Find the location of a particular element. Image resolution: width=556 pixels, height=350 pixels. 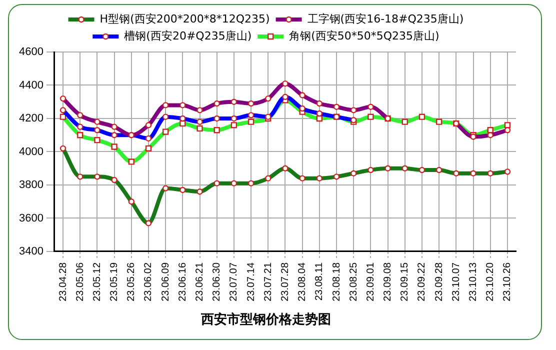

x-tick-label: 23.05.06 is located at coordinates (80, 282).